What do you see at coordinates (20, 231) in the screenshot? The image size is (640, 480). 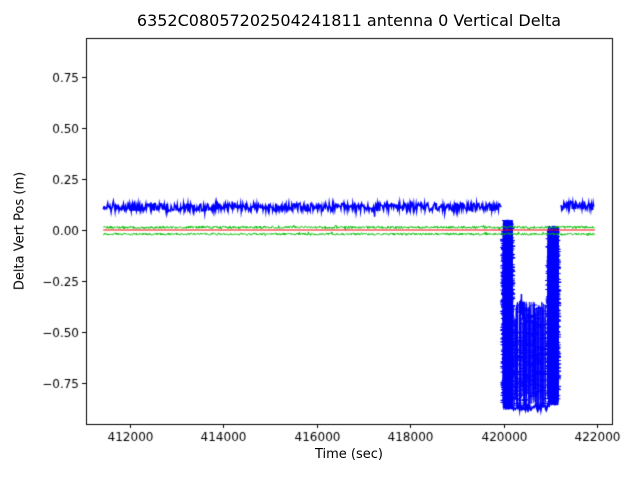 I see `y-axis-label: Delta Vert Pos (m)` at bounding box center [20, 231].